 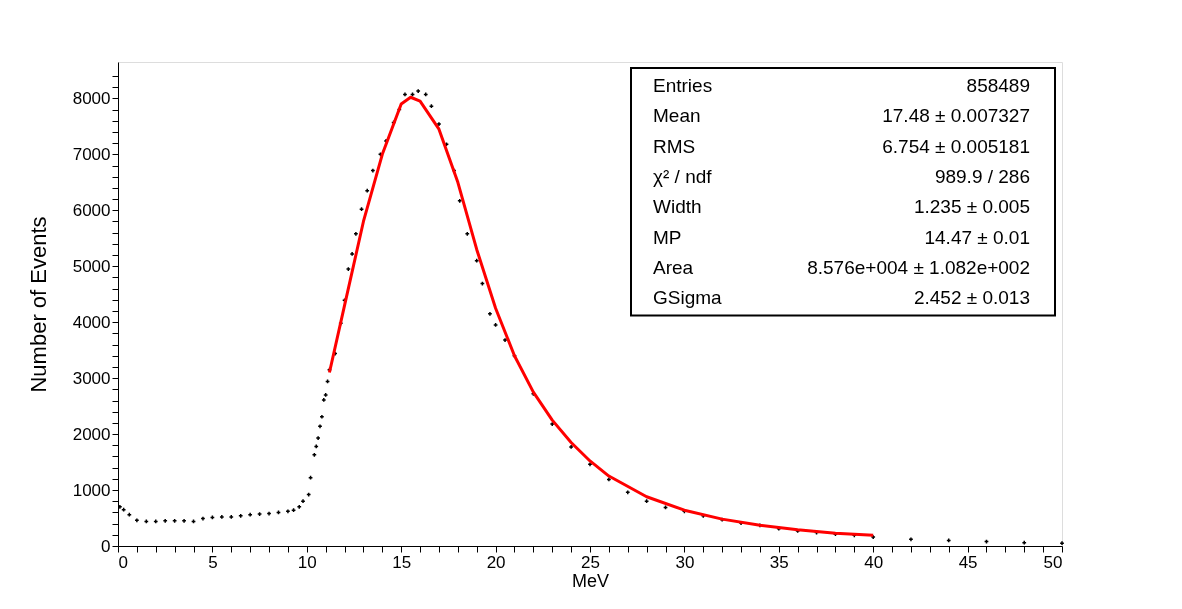 What do you see at coordinates (674, 146) in the screenshot?
I see `annotation: RMS` at bounding box center [674, 146].